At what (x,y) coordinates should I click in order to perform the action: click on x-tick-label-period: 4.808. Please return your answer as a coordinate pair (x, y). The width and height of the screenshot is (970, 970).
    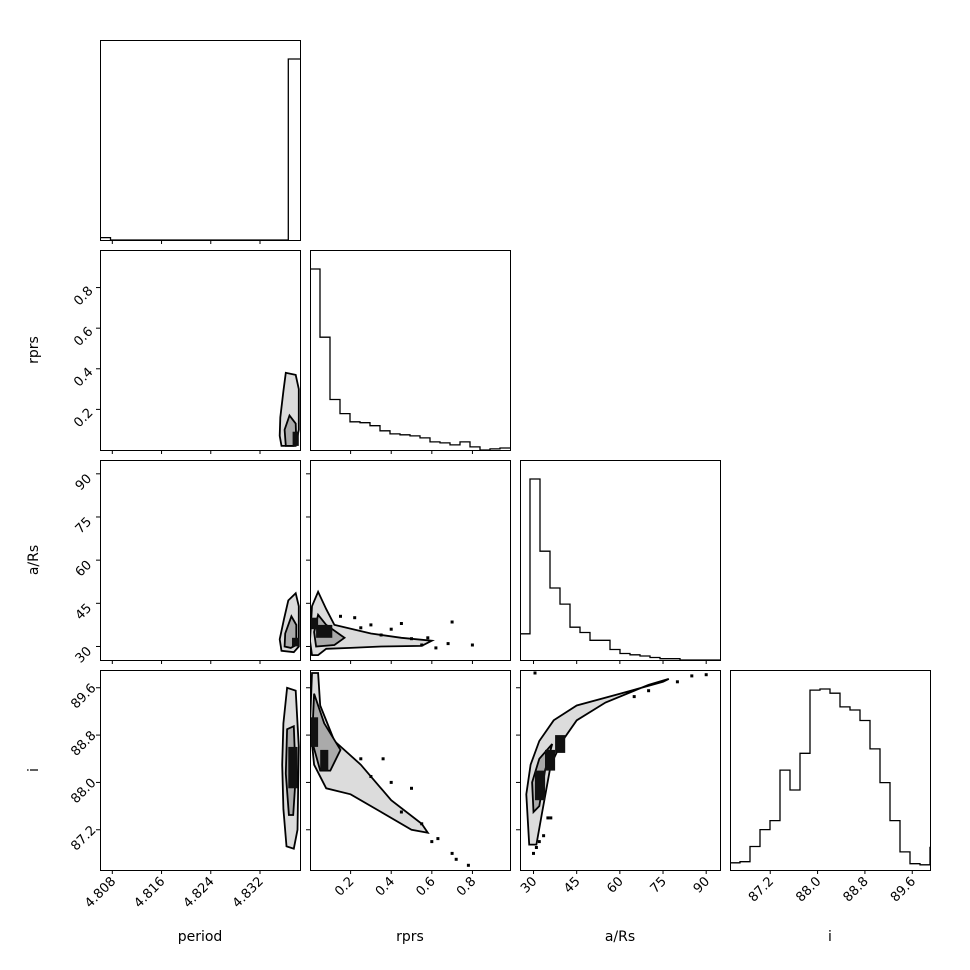
    Looking at the image, I should click on (100, 892).